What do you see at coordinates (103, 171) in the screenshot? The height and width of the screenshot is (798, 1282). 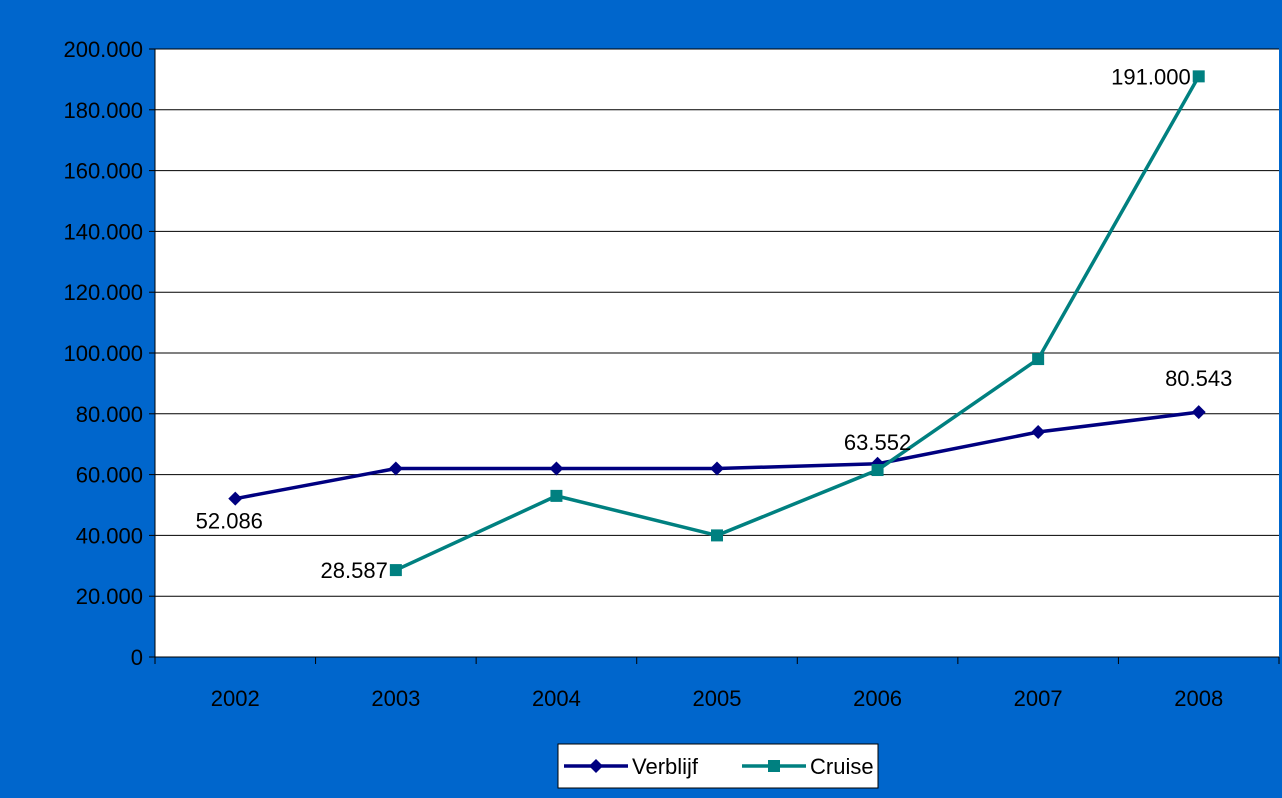 I see `y-tick-label: 160.000` at bounding box center [103, 171].